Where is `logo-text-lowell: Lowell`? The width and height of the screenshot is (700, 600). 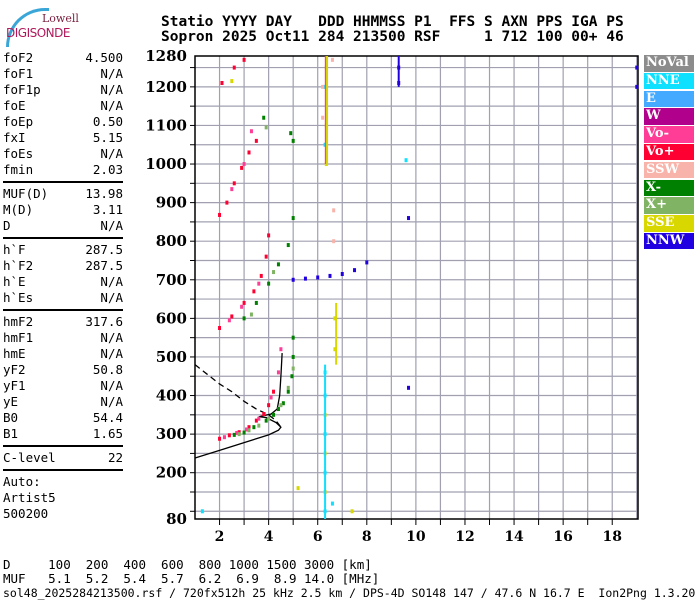
logo-text-lowell: Lowell is located at coordinates (60, 18).